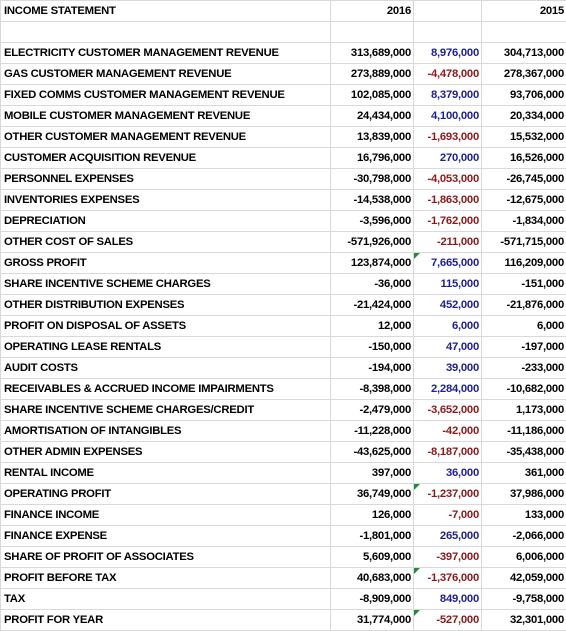 The height and width of the screenshot is (631, 566). Describe the element at coordinates (448, 389) in the screenshot. I see `change-cell: 2,284,000` at that location.